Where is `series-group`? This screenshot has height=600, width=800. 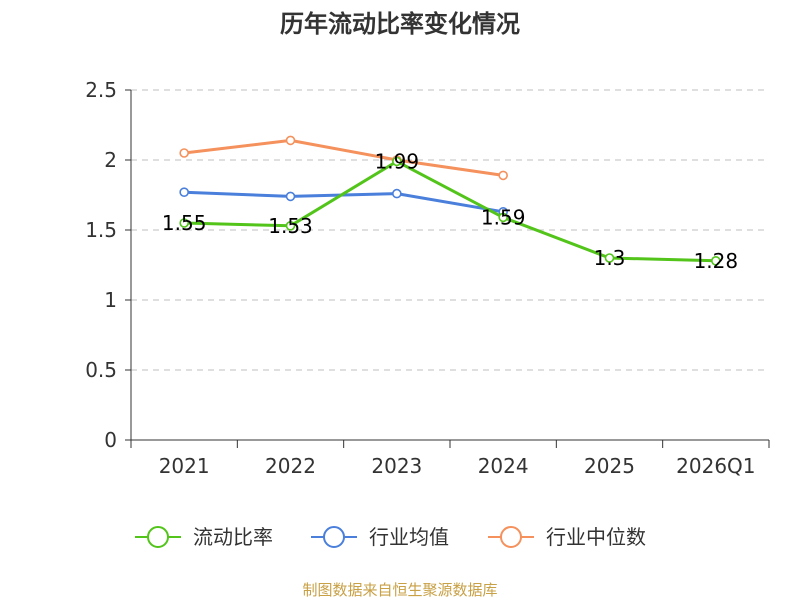 series-group is located at coordinates (450, 200).